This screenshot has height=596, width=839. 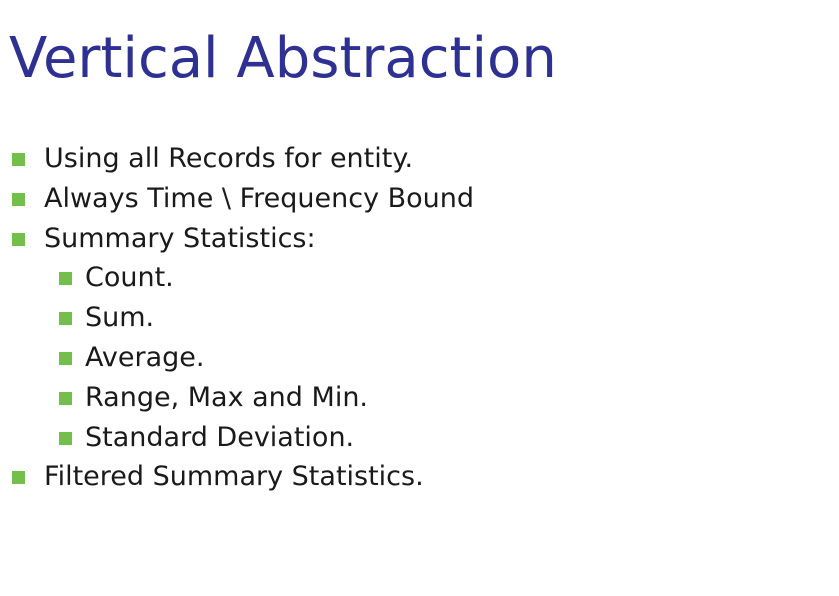 I want to click on sub-bullet-text: Average., so click(x=145, y=357).